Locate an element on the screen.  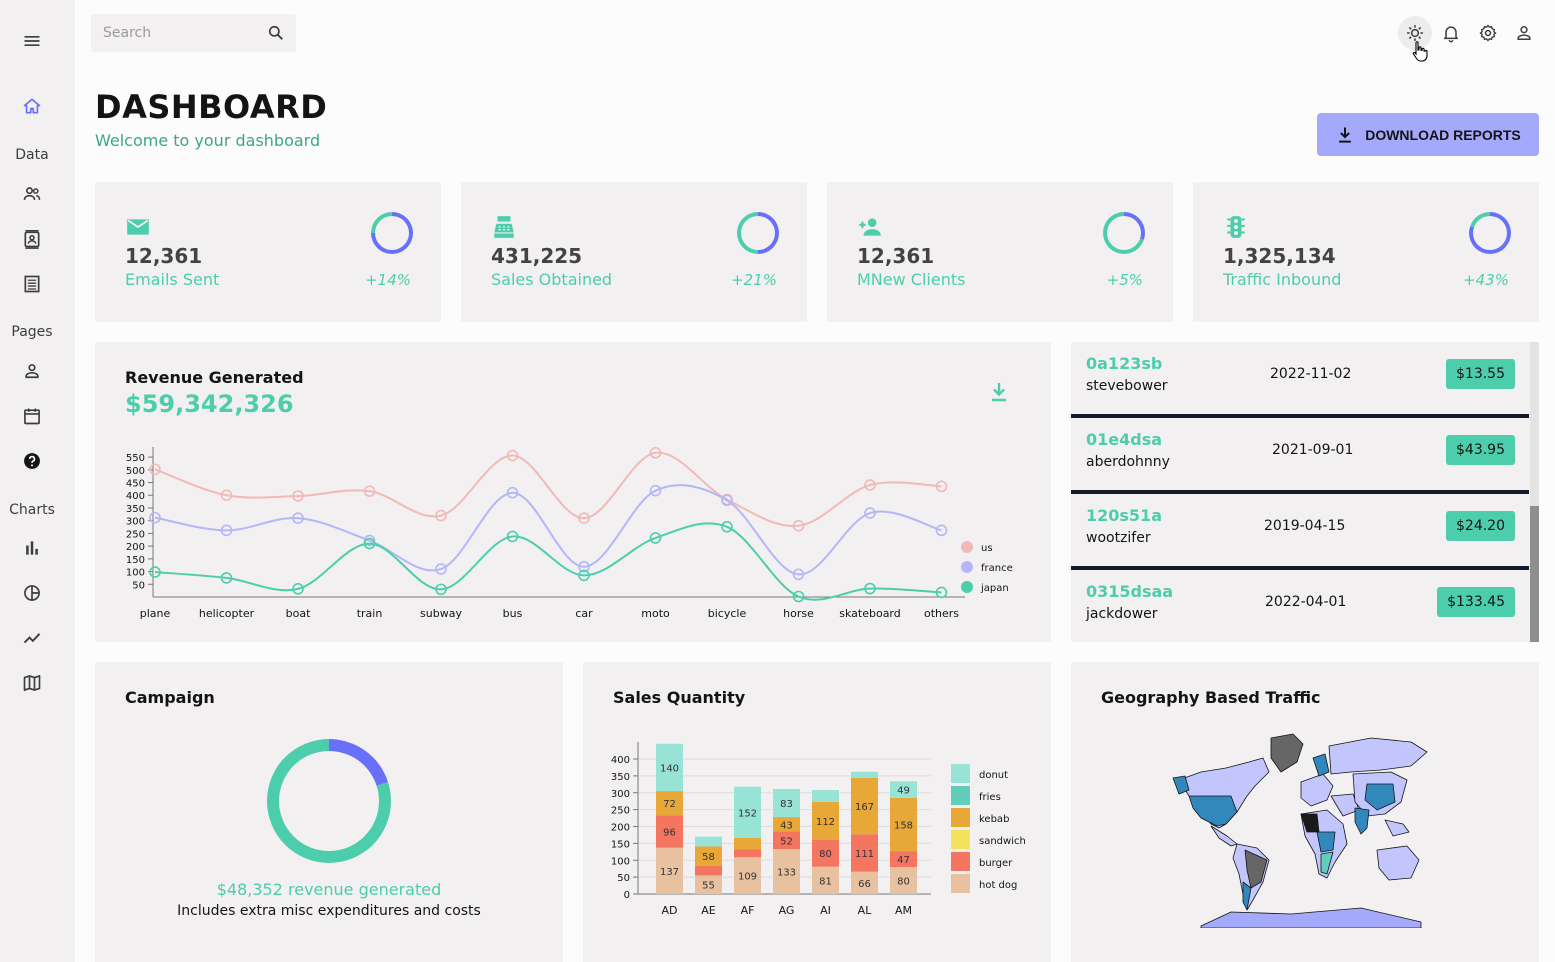
x-tick-label: car is located at coordinates (584, 613).